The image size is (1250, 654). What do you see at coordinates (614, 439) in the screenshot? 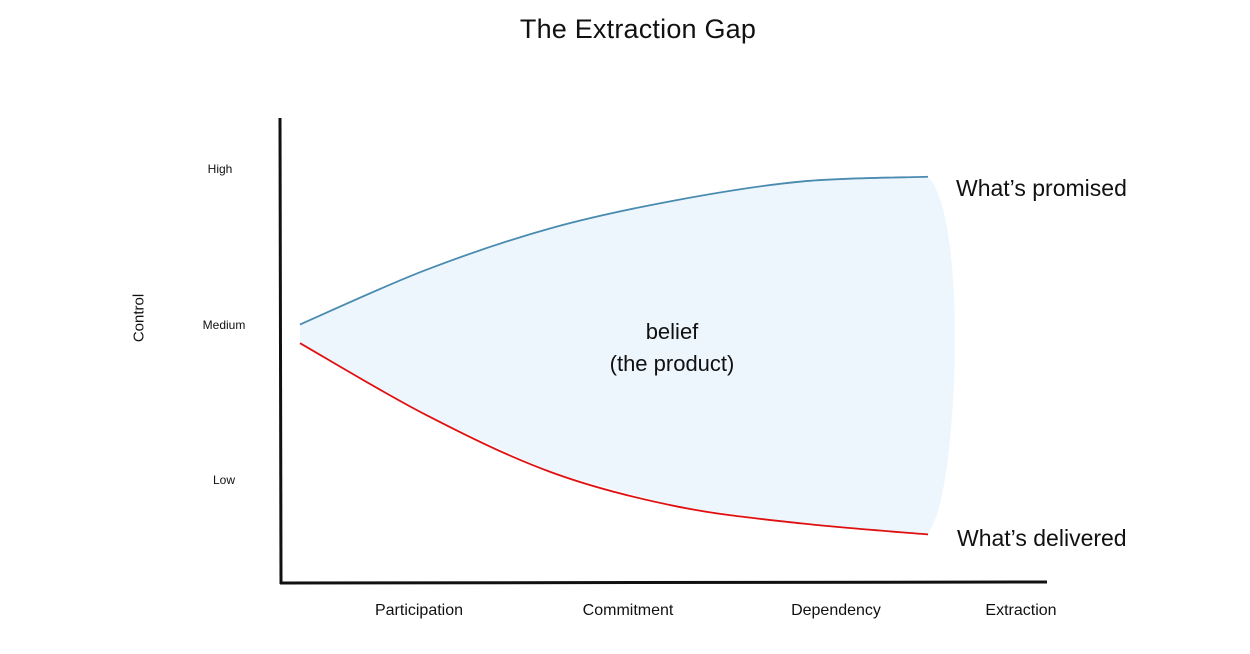
I see `delivered-series-line` at bounding box center [614, 439].